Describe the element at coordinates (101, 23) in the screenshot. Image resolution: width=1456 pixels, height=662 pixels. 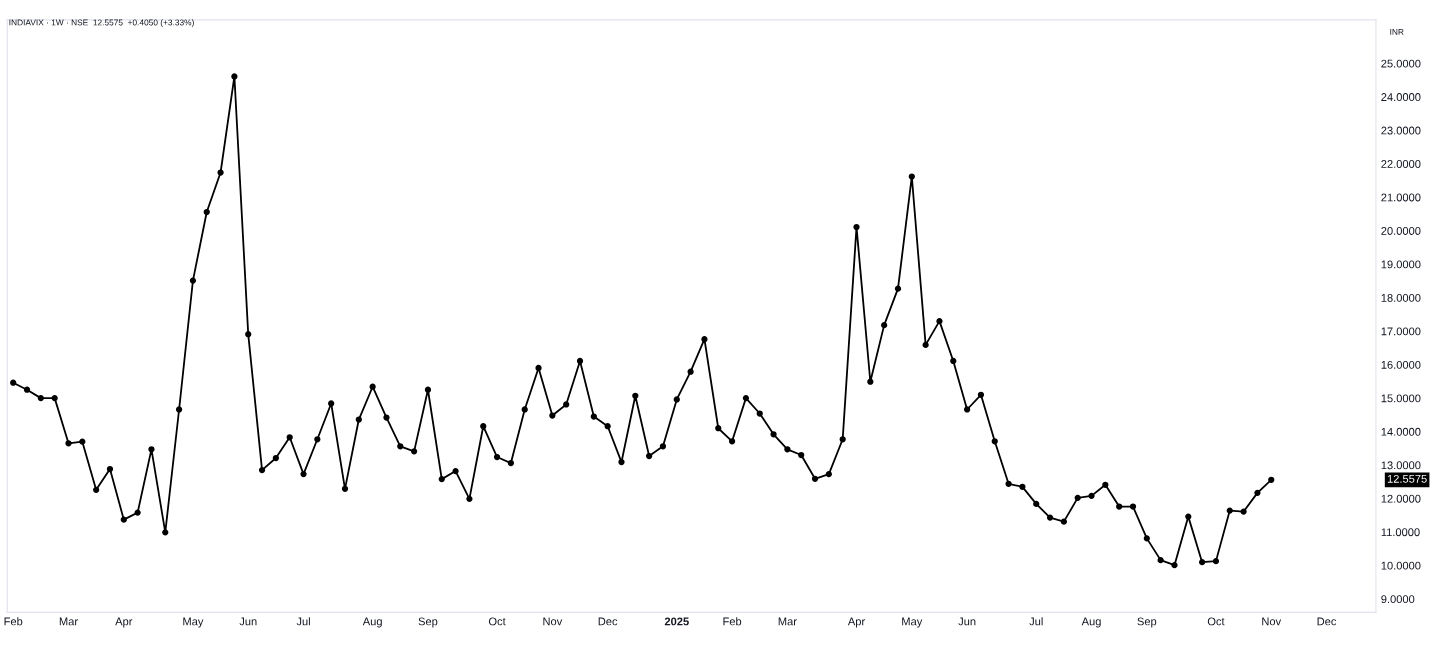
I see `chart-title: INDIAVIX · 1W · NSE 12.5575 +0.4050 (+3.33%)` at that location.